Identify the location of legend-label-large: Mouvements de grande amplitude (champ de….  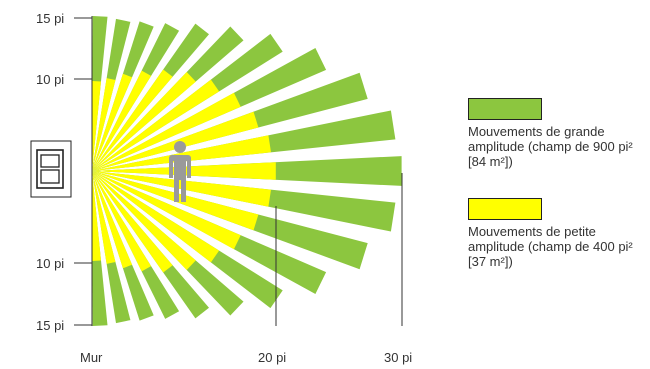
(550, 146).